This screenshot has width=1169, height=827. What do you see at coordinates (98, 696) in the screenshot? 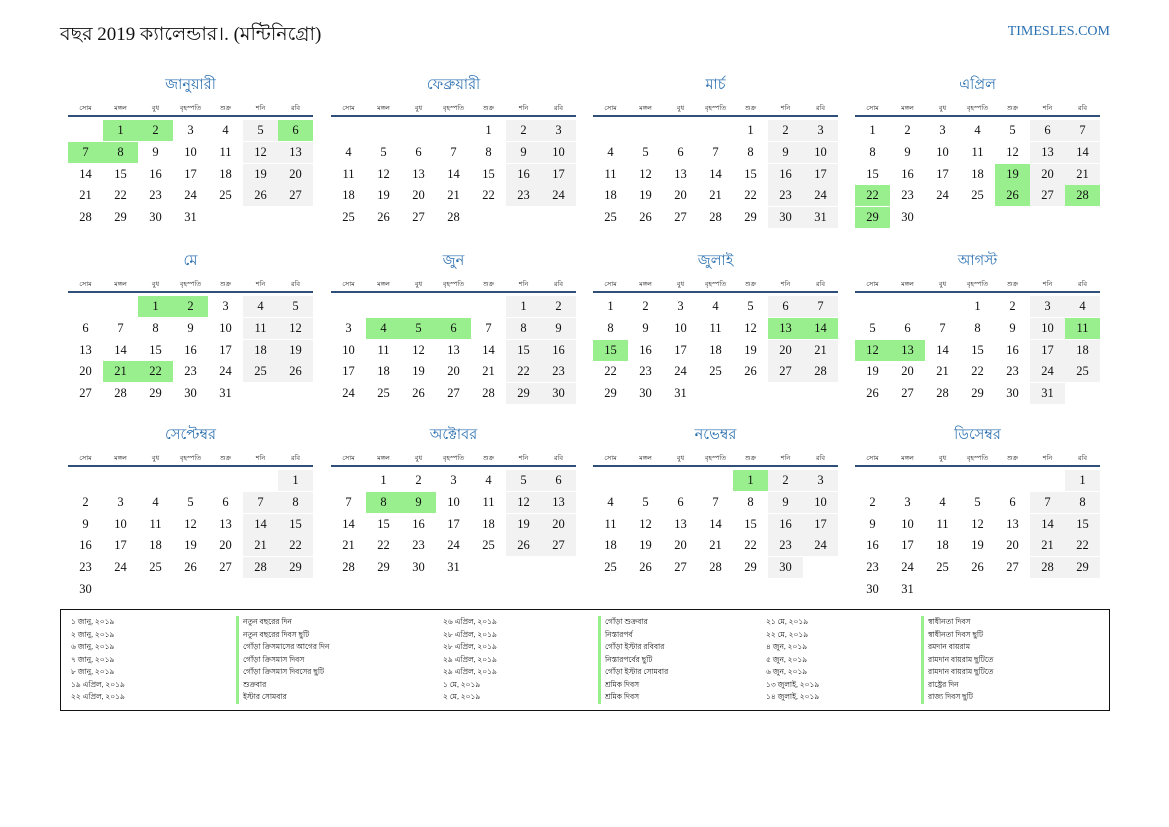
I see `holiday-date: ২২ এপ্রিল, ২০১৯` at bounding box center [98, 696].